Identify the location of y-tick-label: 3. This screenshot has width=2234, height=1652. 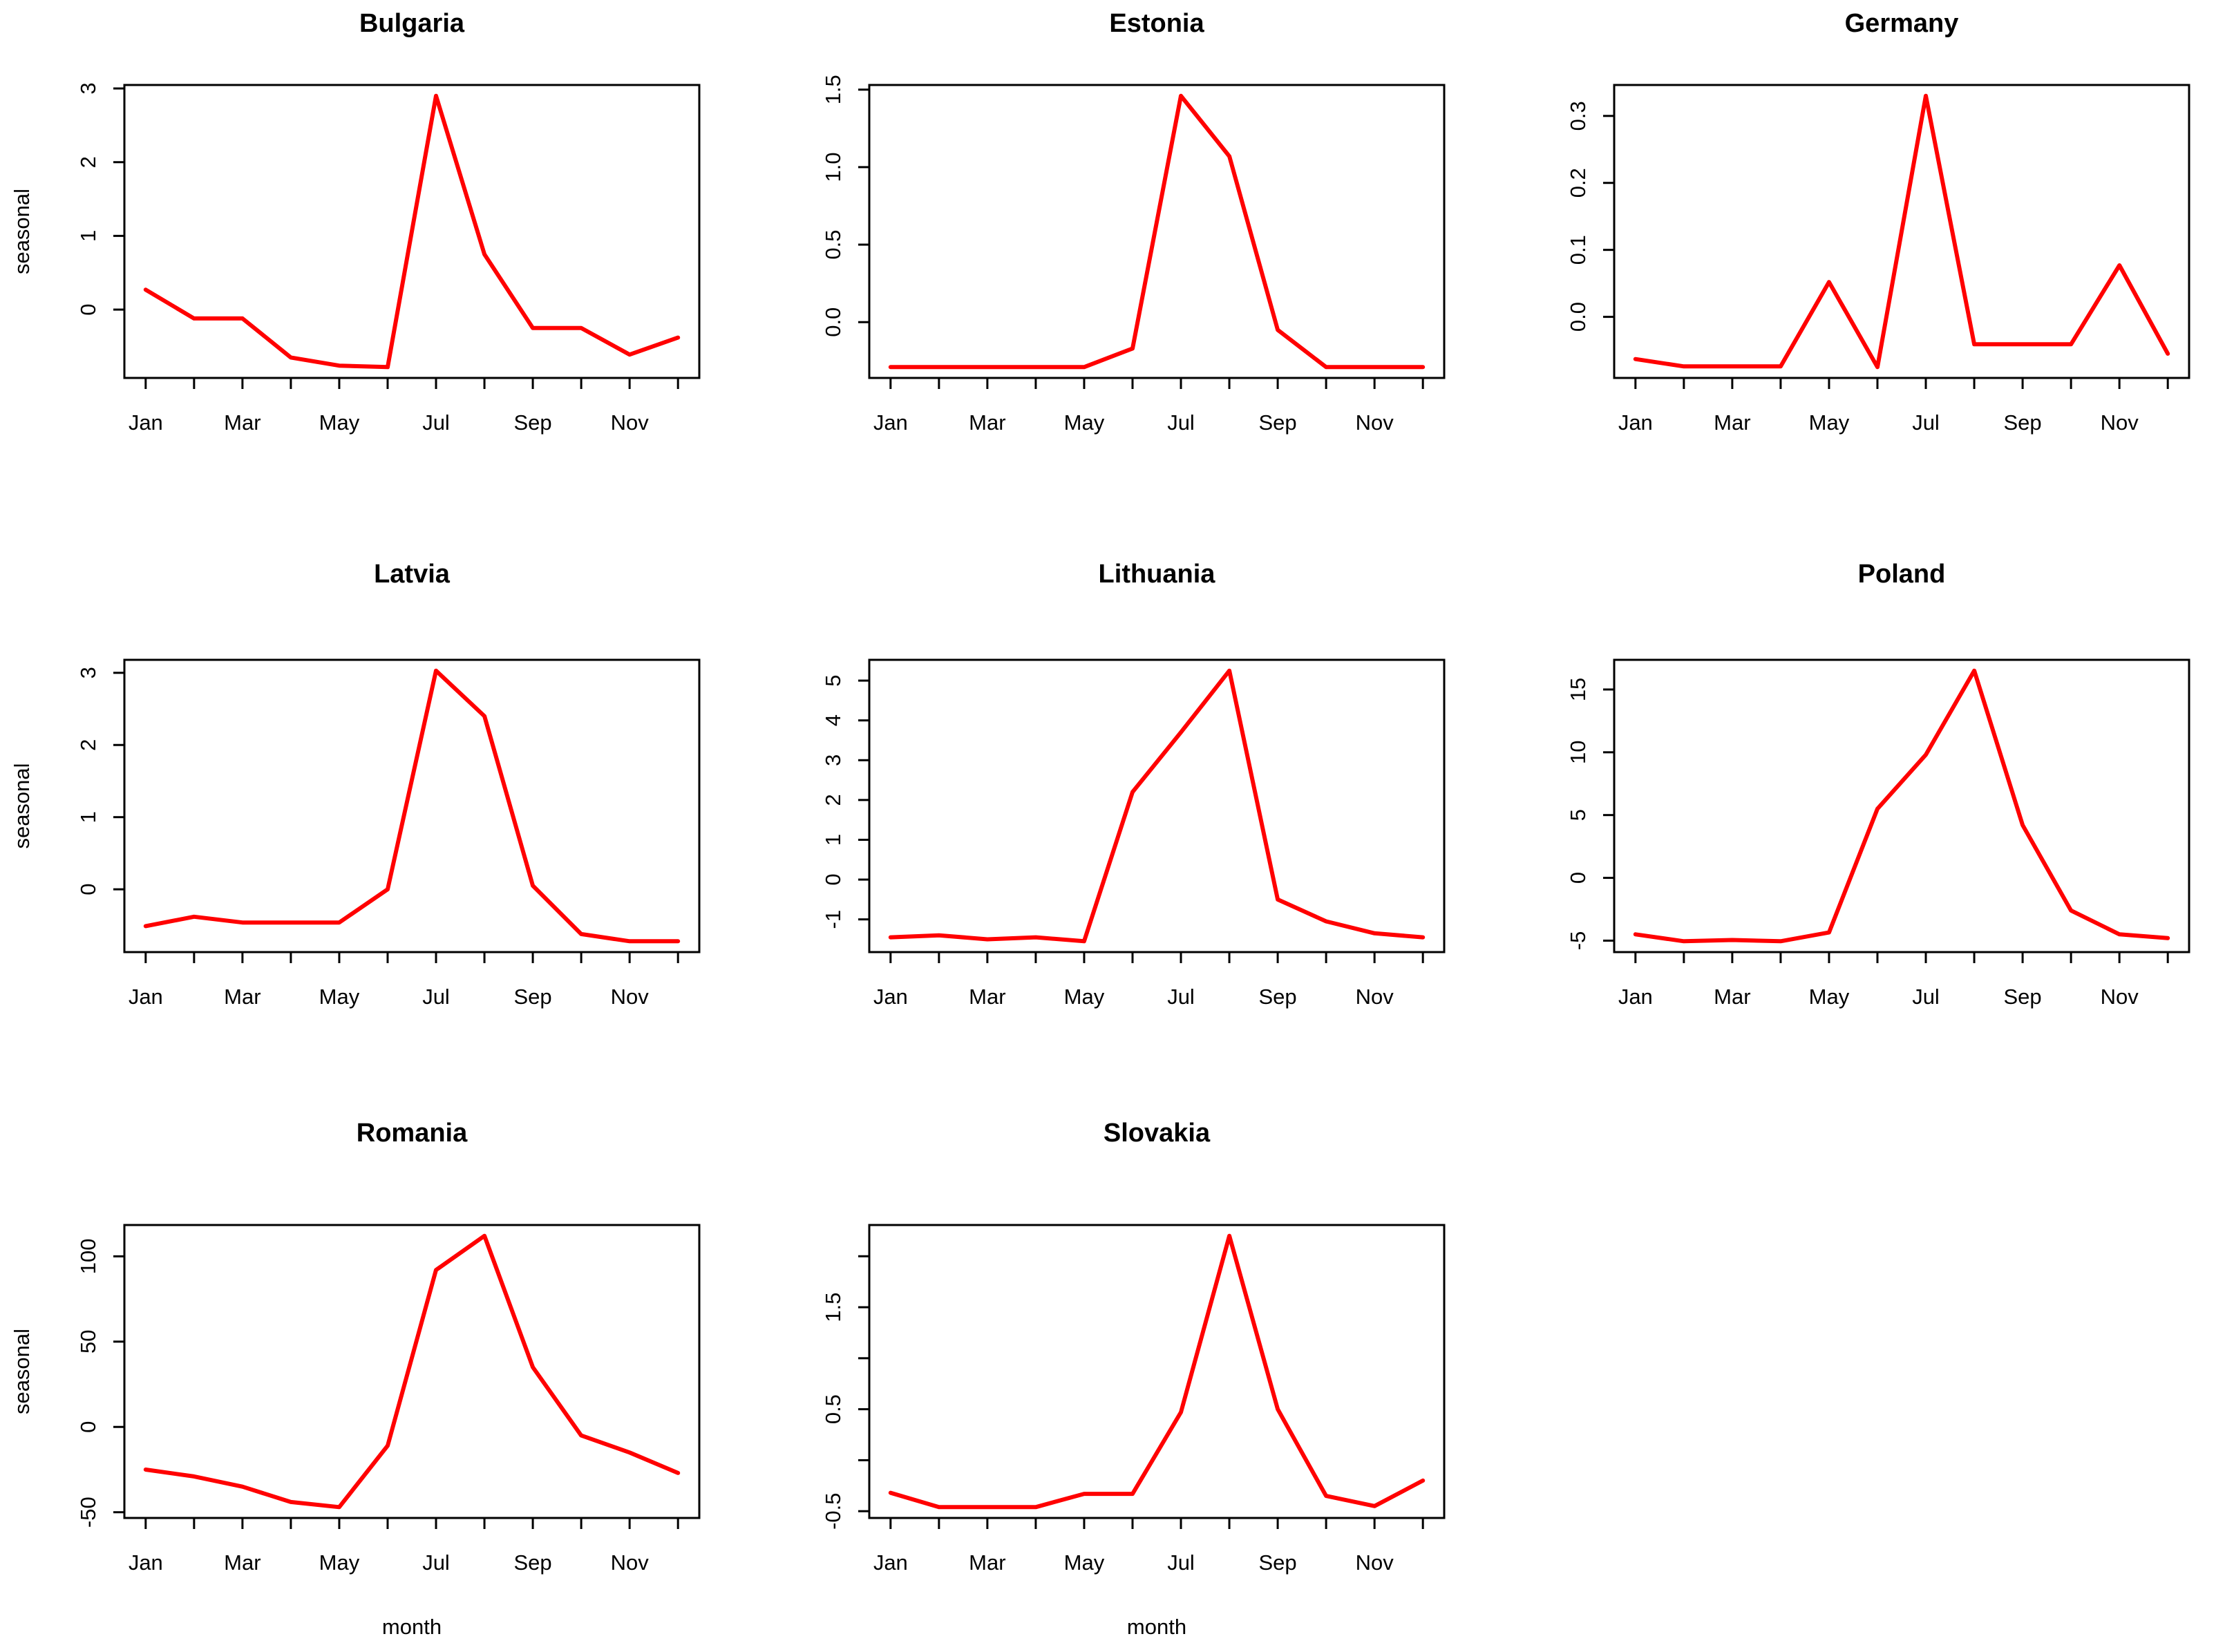
(88, 672).